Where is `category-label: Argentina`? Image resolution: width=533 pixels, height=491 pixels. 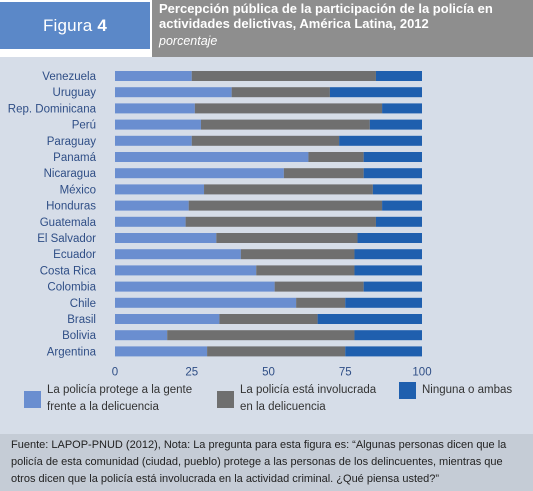
category-label: Argentina is located at coordinates (72, 352).